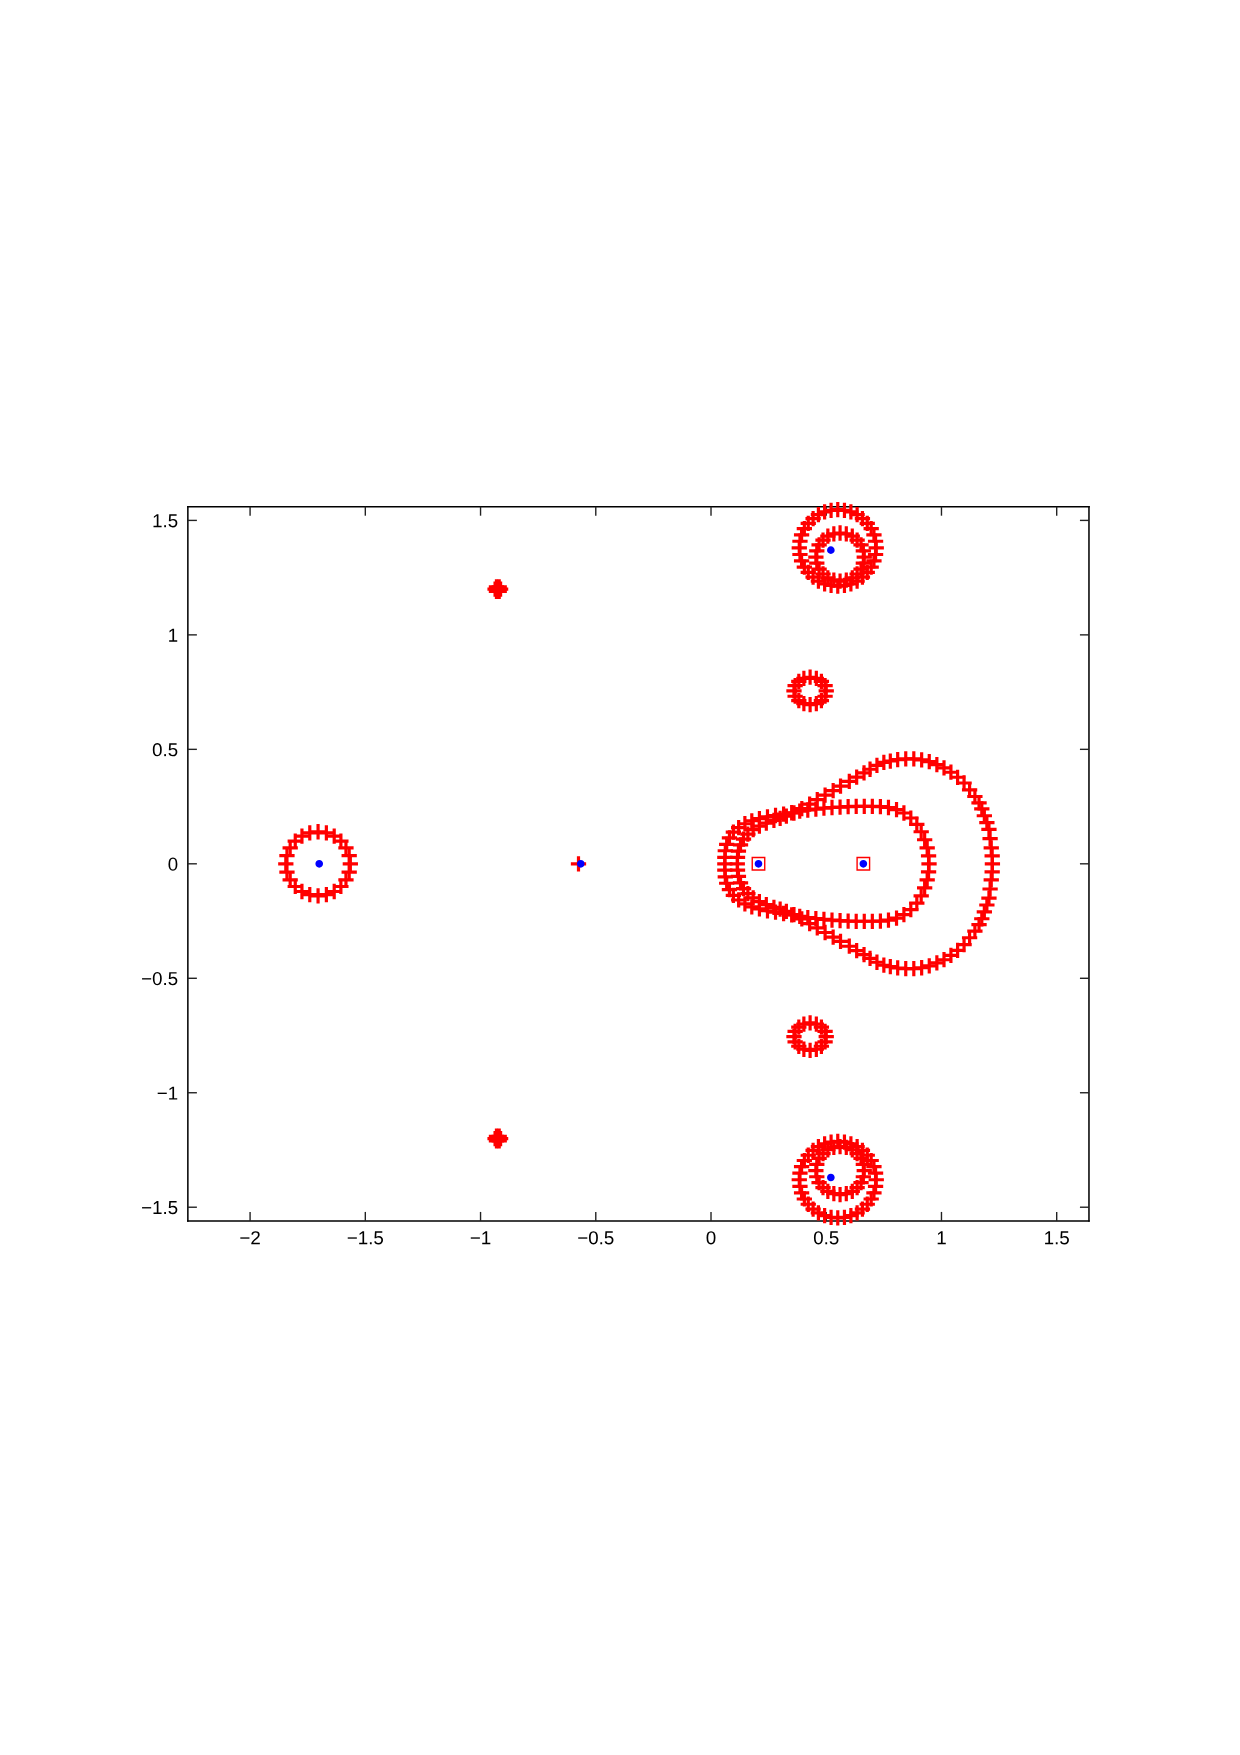  What do you see at coordinates (160, 1208) in the screenshot?
I see `y-tick-label: −1.5` at bounding box center [160, 1208].